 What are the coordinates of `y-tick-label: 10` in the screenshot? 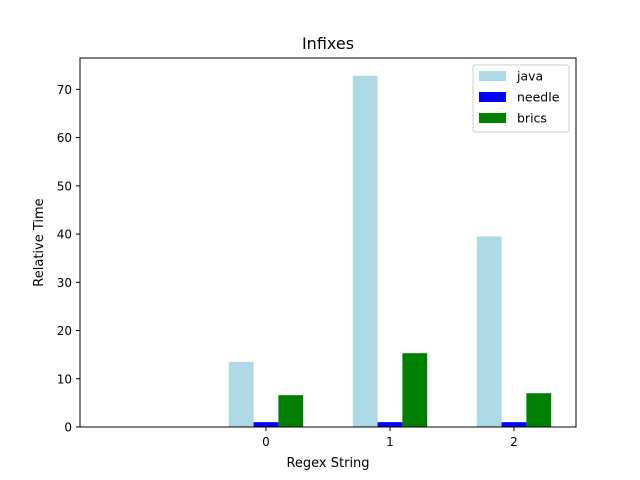 It's located at (64, 379).